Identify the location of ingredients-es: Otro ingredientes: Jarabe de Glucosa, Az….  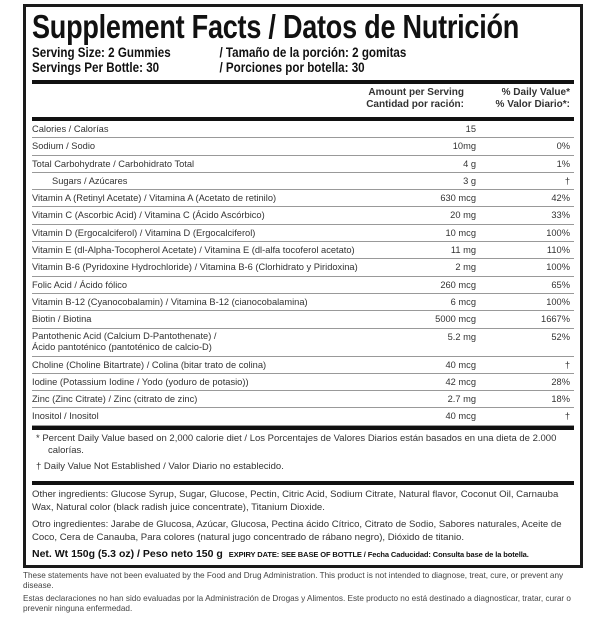
(297, 530).